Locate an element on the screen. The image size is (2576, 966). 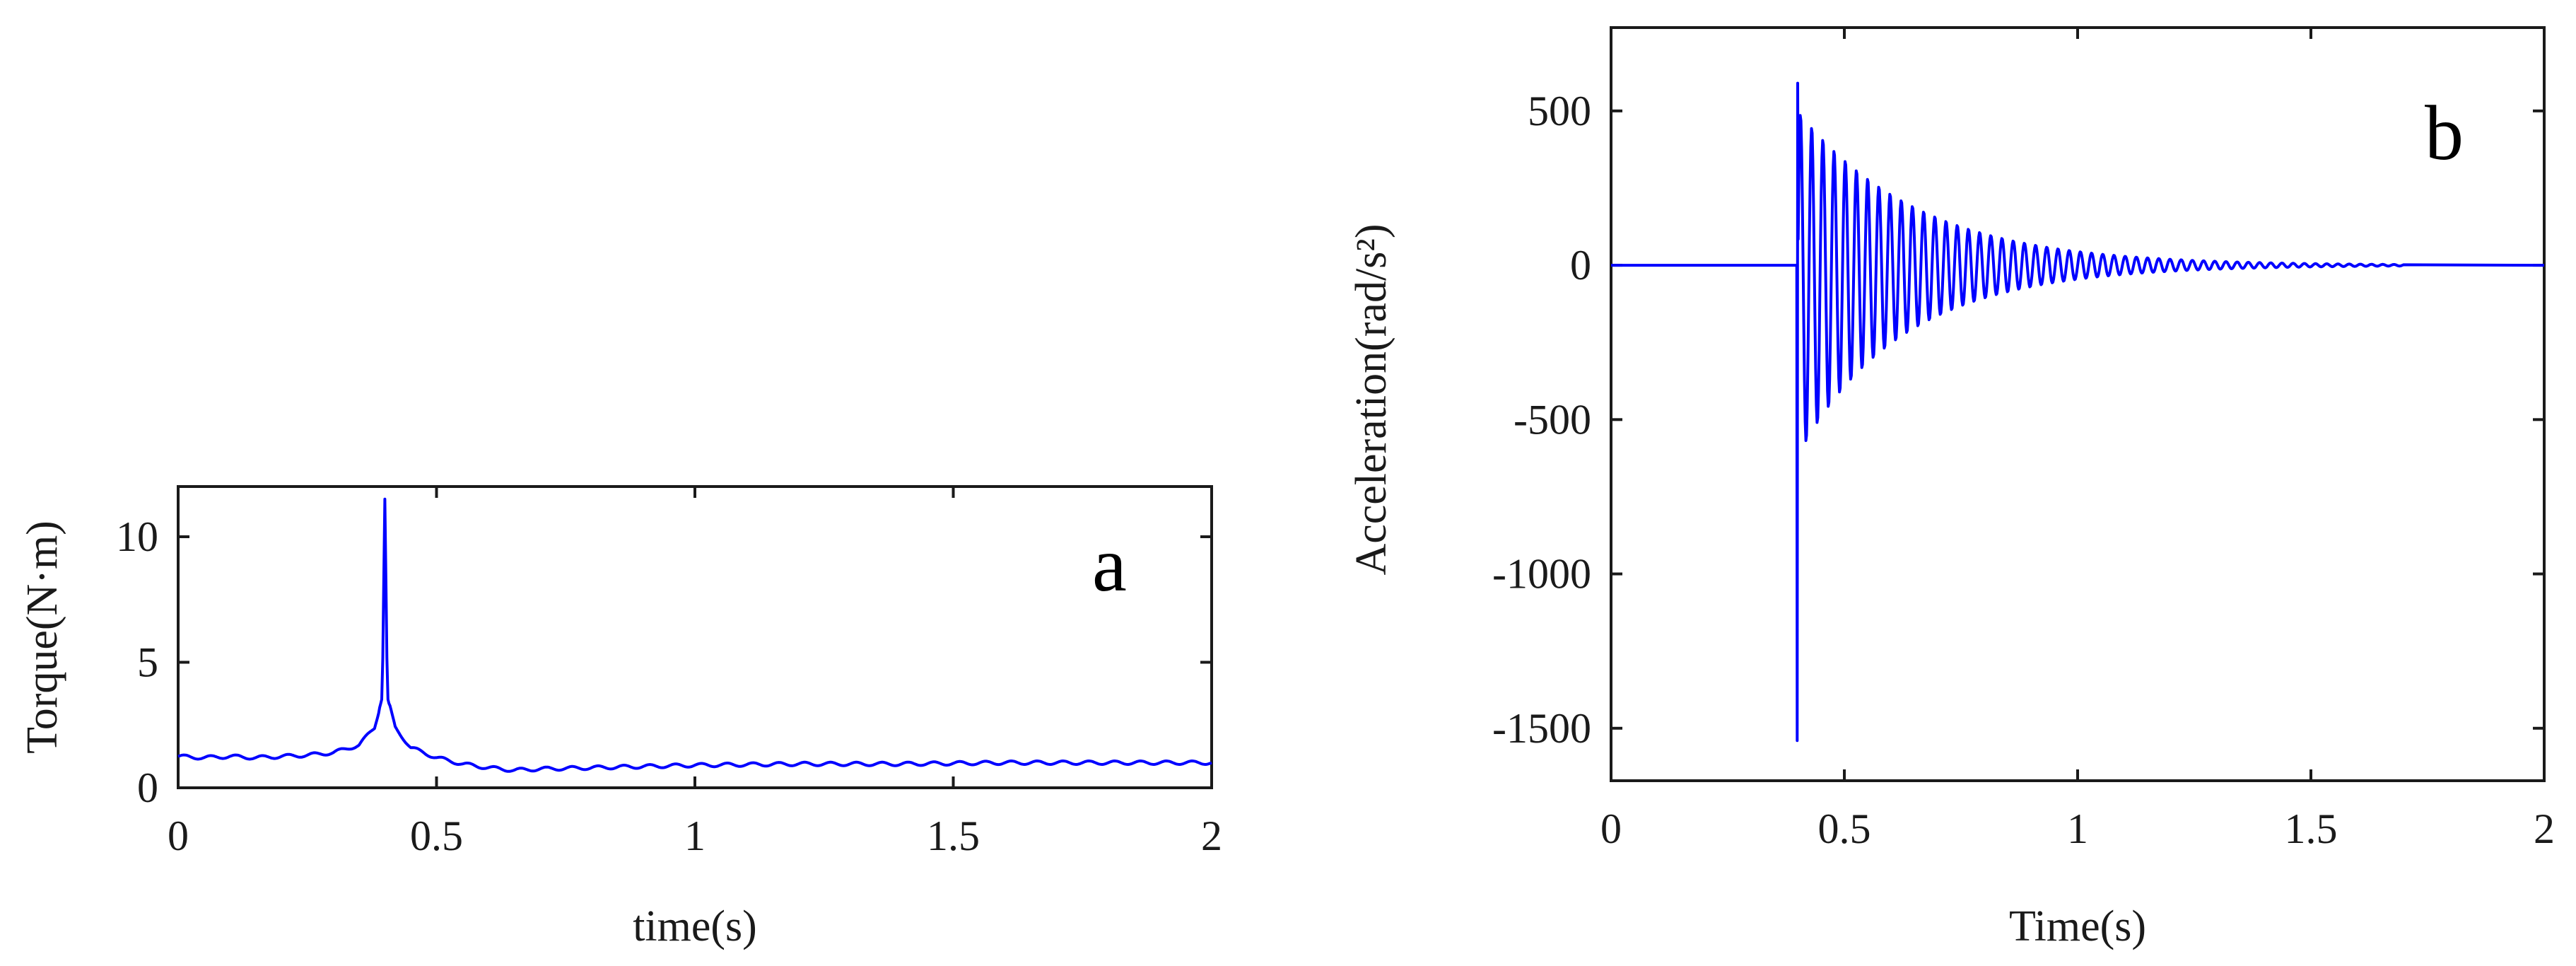
chart-a-frame is located at coordinates (695, 637).